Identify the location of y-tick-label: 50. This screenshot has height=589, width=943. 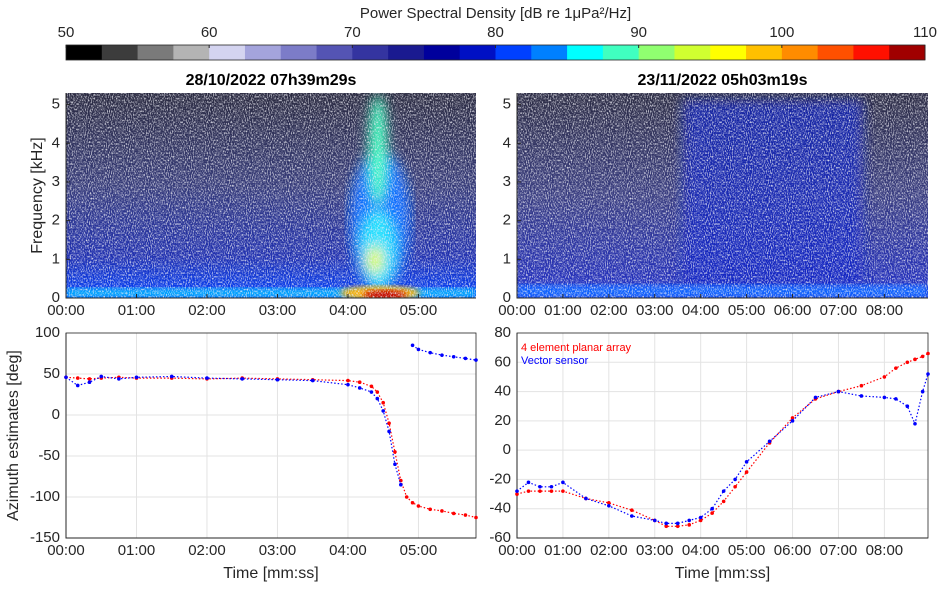
(51, 373).